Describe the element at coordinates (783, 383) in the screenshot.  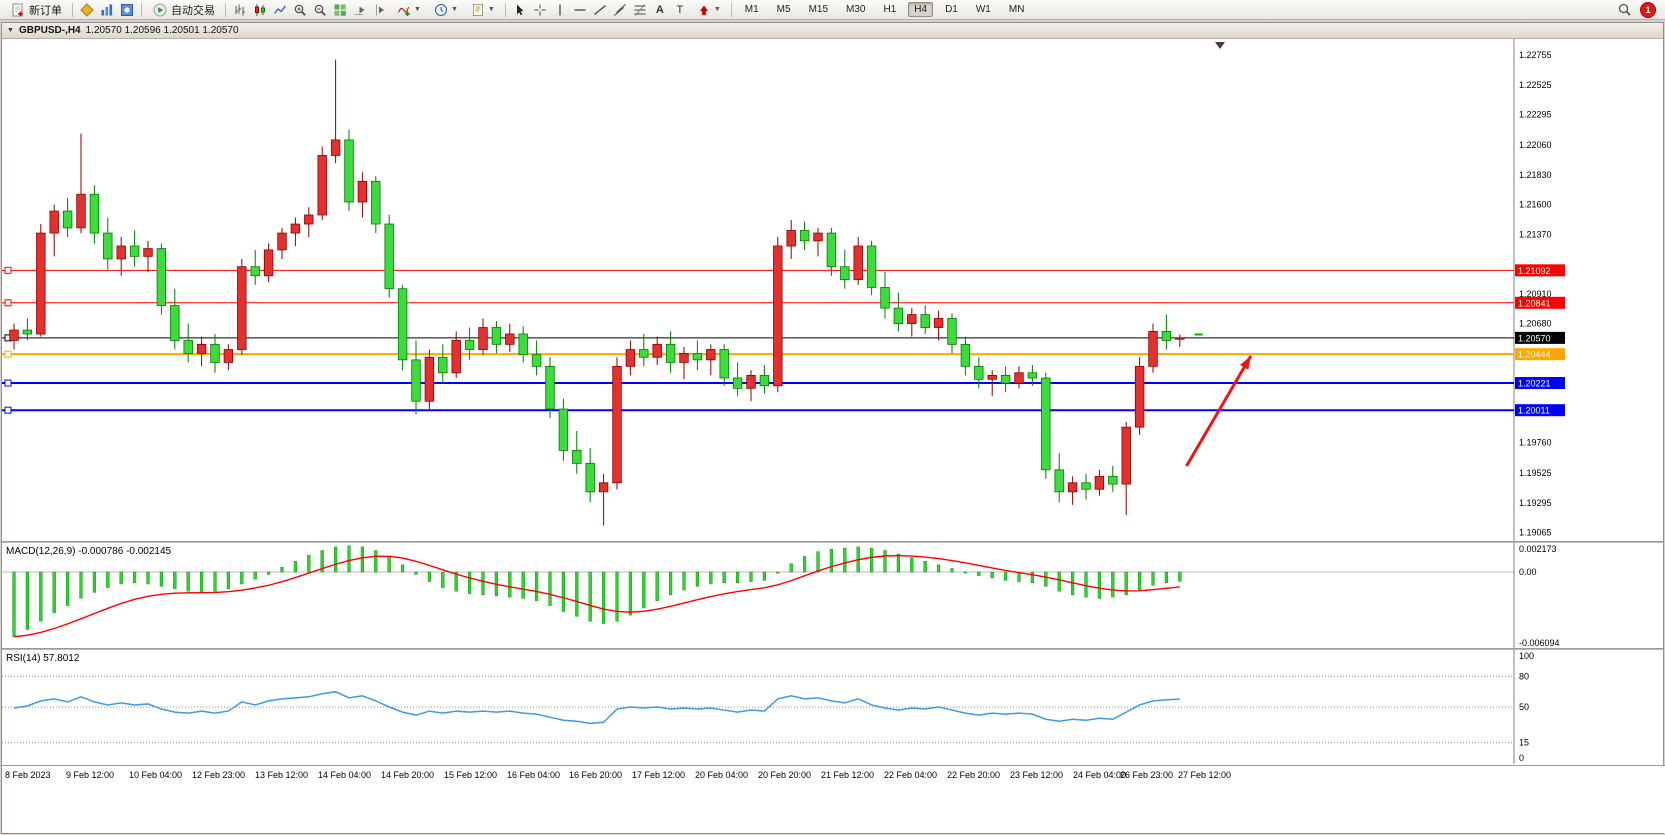
I see `hline-1.20221: 1.20221` at that location.